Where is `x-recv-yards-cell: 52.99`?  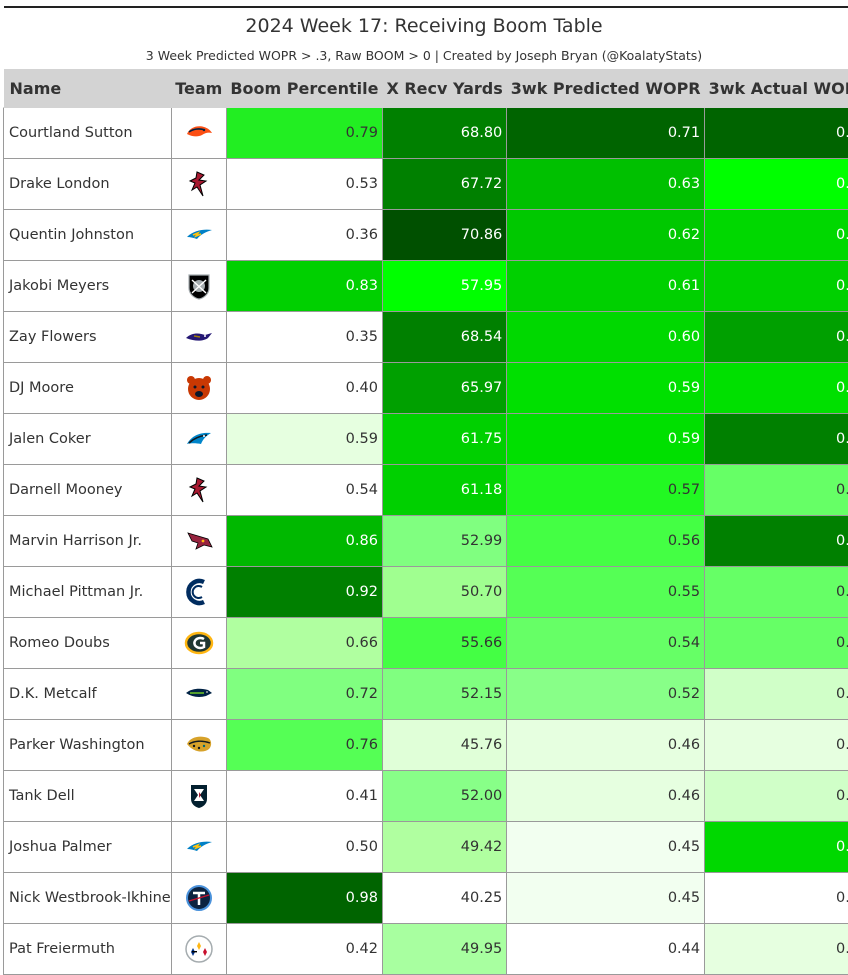
x-recv-yards-cell: 52.99 is located at coordinates (444, 541).